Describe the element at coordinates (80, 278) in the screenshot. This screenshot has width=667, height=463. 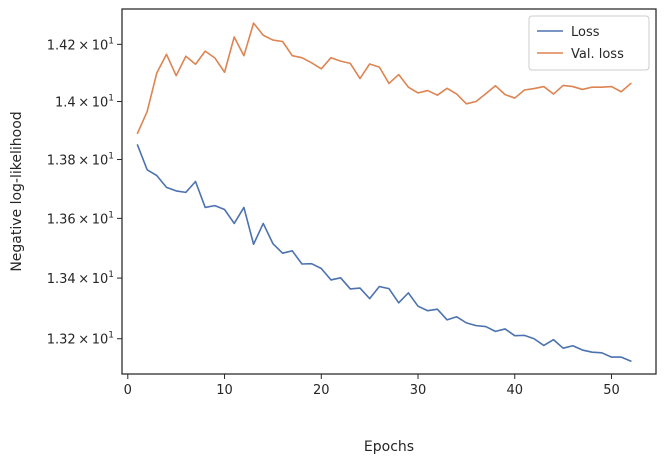
I see `y-tick-label: 1.34 × 10¹` at that location.